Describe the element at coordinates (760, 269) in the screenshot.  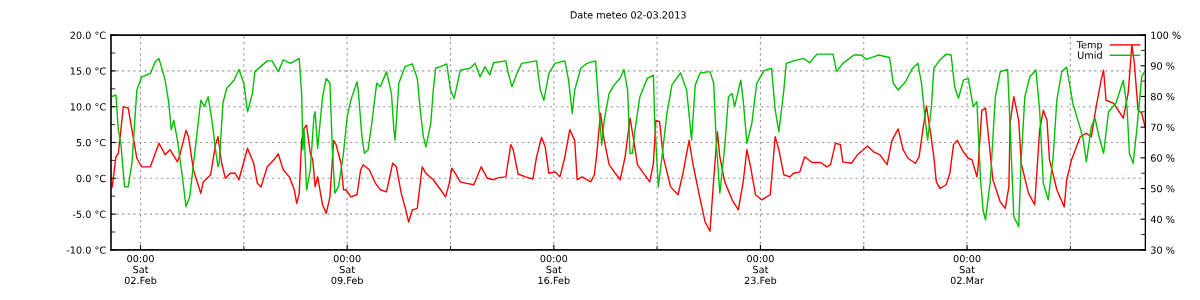
I see `x-tick-label: 00:00 Sat 23.Feb` at that location.